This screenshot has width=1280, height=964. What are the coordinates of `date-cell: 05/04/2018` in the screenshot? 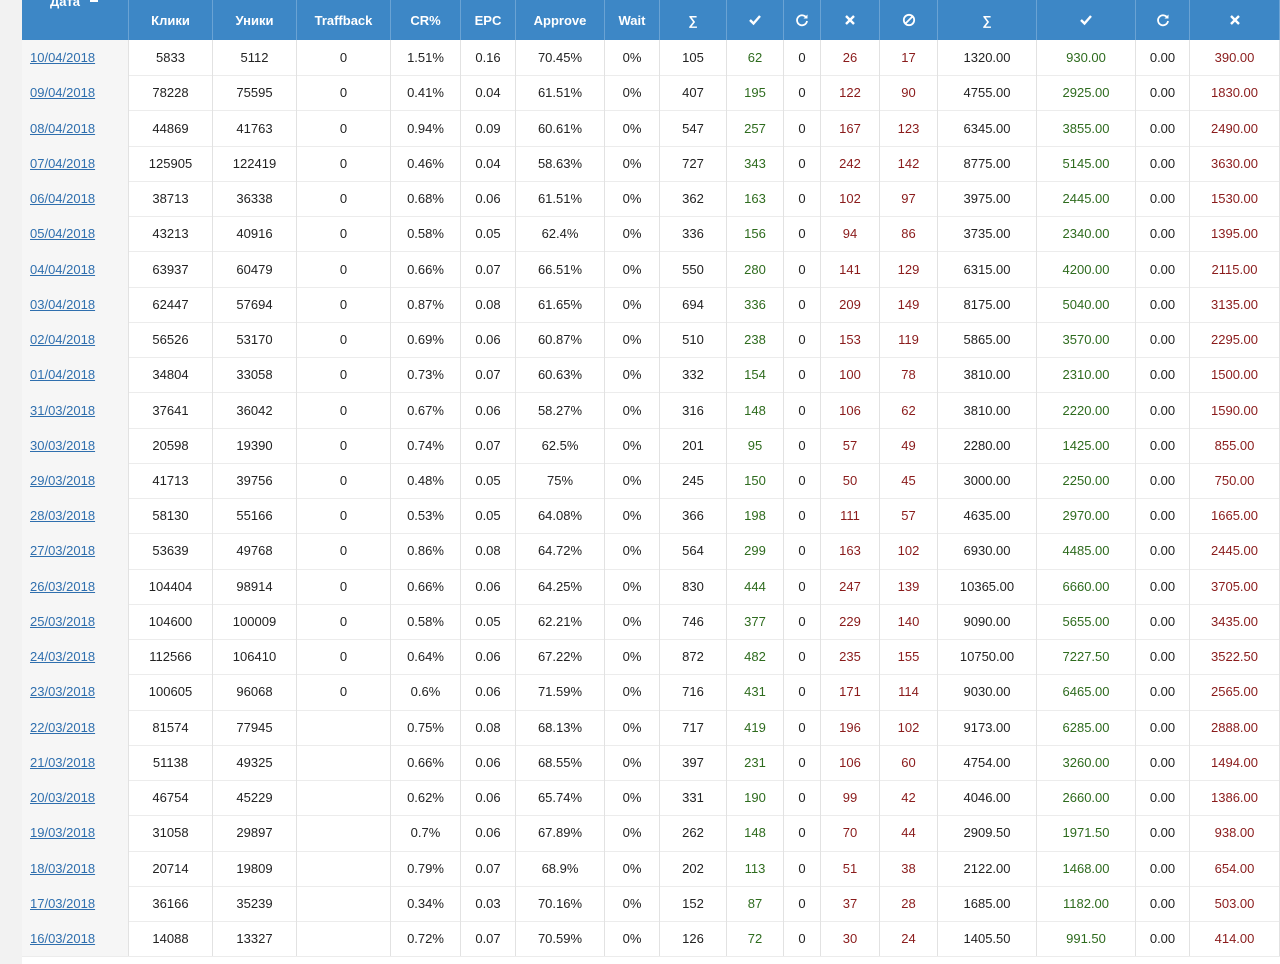 It's located at (75, 234).